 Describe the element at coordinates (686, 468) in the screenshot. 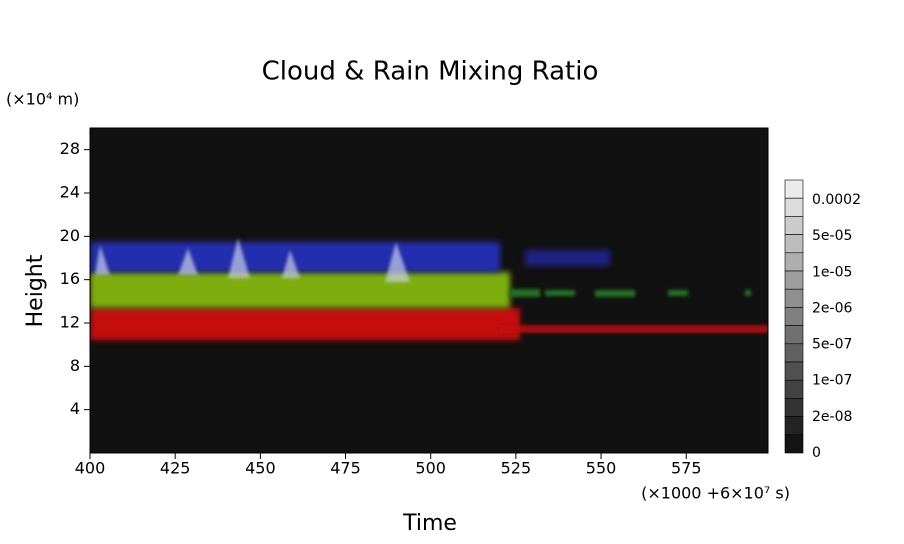

I see `x-tick-label: 575` at that location.